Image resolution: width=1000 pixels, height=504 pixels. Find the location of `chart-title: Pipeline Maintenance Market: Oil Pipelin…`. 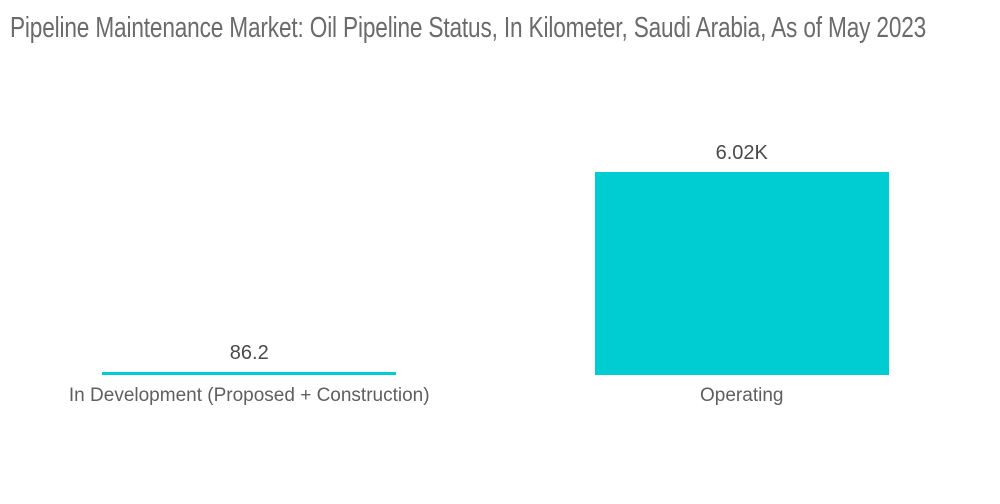

chart-title: Pipeline Maintenance Market: Oil Pipelin… is located at coordinates (468, 28).